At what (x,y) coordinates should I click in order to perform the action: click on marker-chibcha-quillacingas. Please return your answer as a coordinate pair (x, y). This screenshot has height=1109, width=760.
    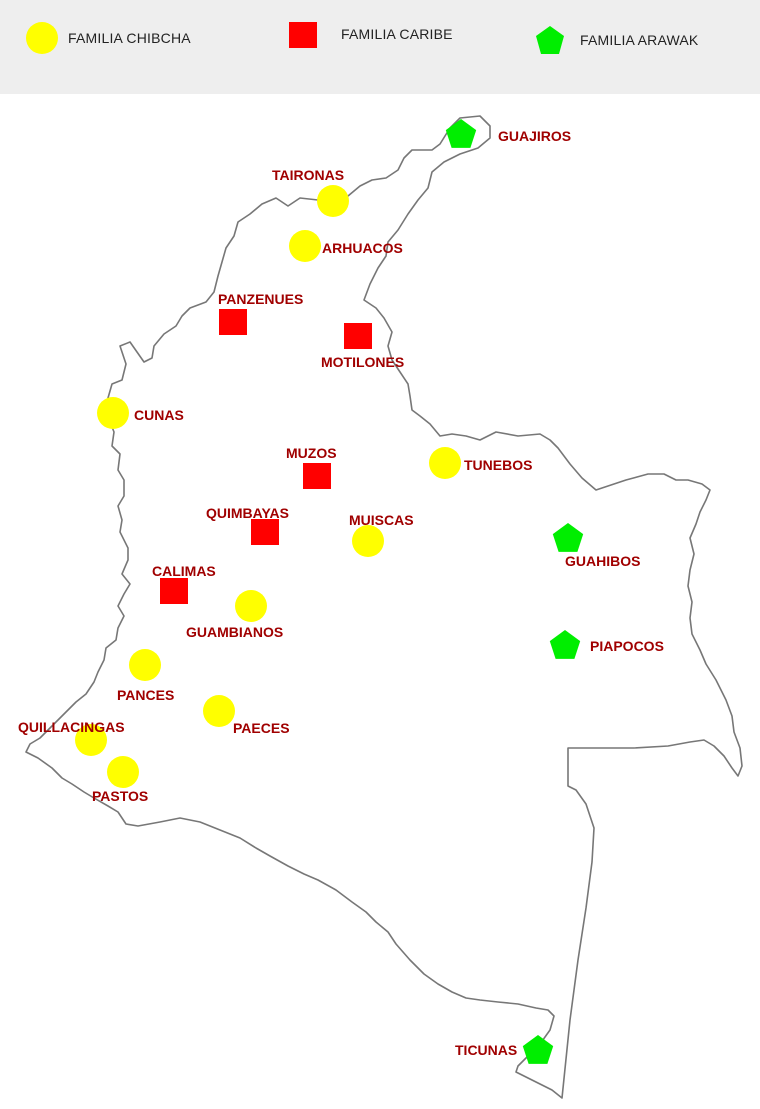
    Looking at the image, I should click on (91, 740).